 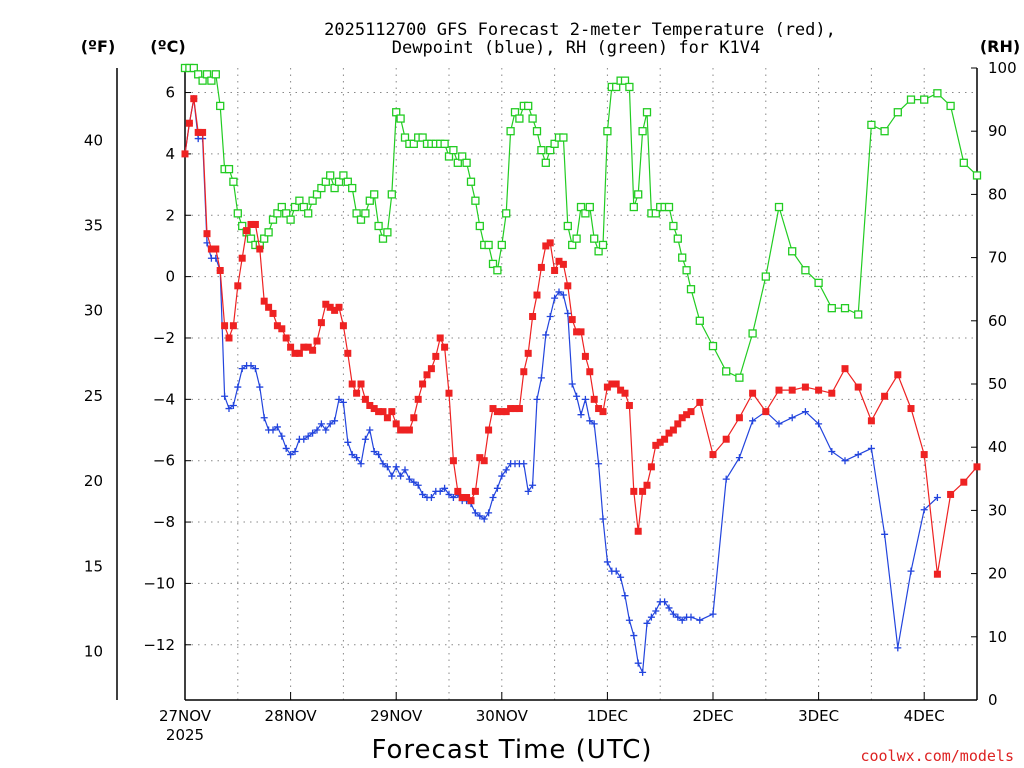 I want to click on credit-link: coolwx.com/models, so click(x=937, y=756).